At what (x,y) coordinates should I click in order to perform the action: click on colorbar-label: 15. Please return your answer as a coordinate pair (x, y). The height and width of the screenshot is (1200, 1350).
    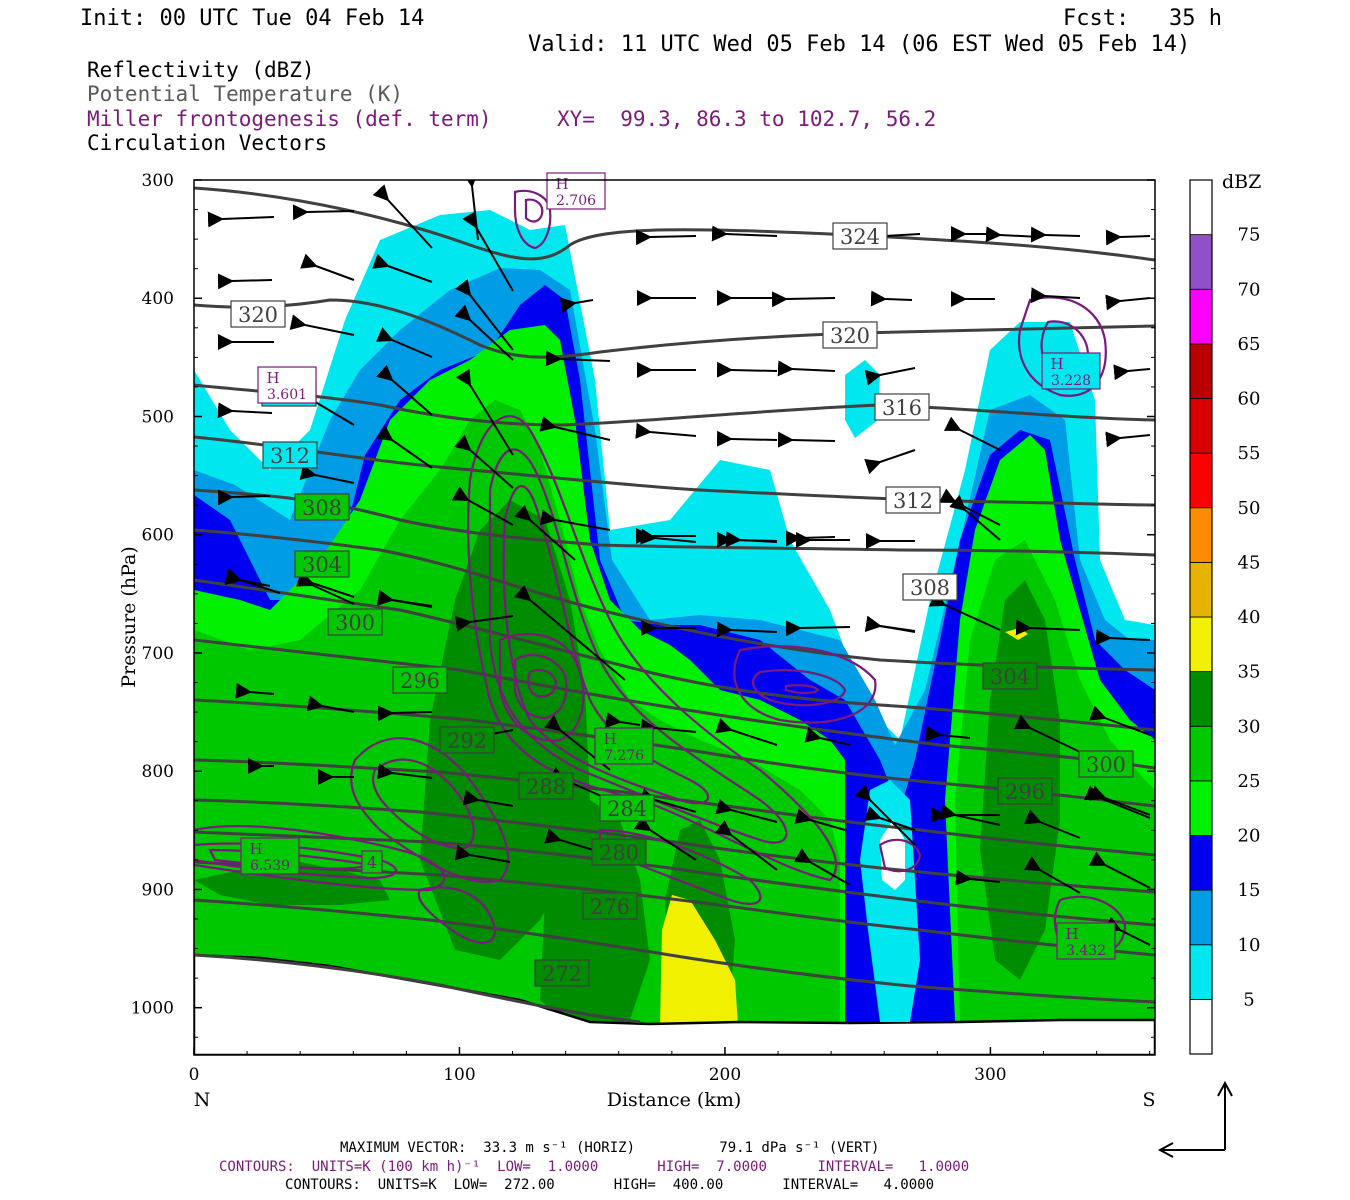
    Looking at the image, I should click on (1249, 890).